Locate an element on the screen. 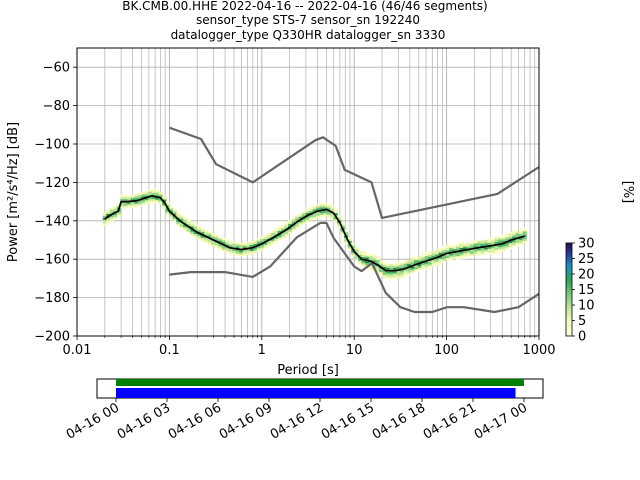 The image size is (640, 480). x-tick-label: 1 is located at coordinates (262, 350).